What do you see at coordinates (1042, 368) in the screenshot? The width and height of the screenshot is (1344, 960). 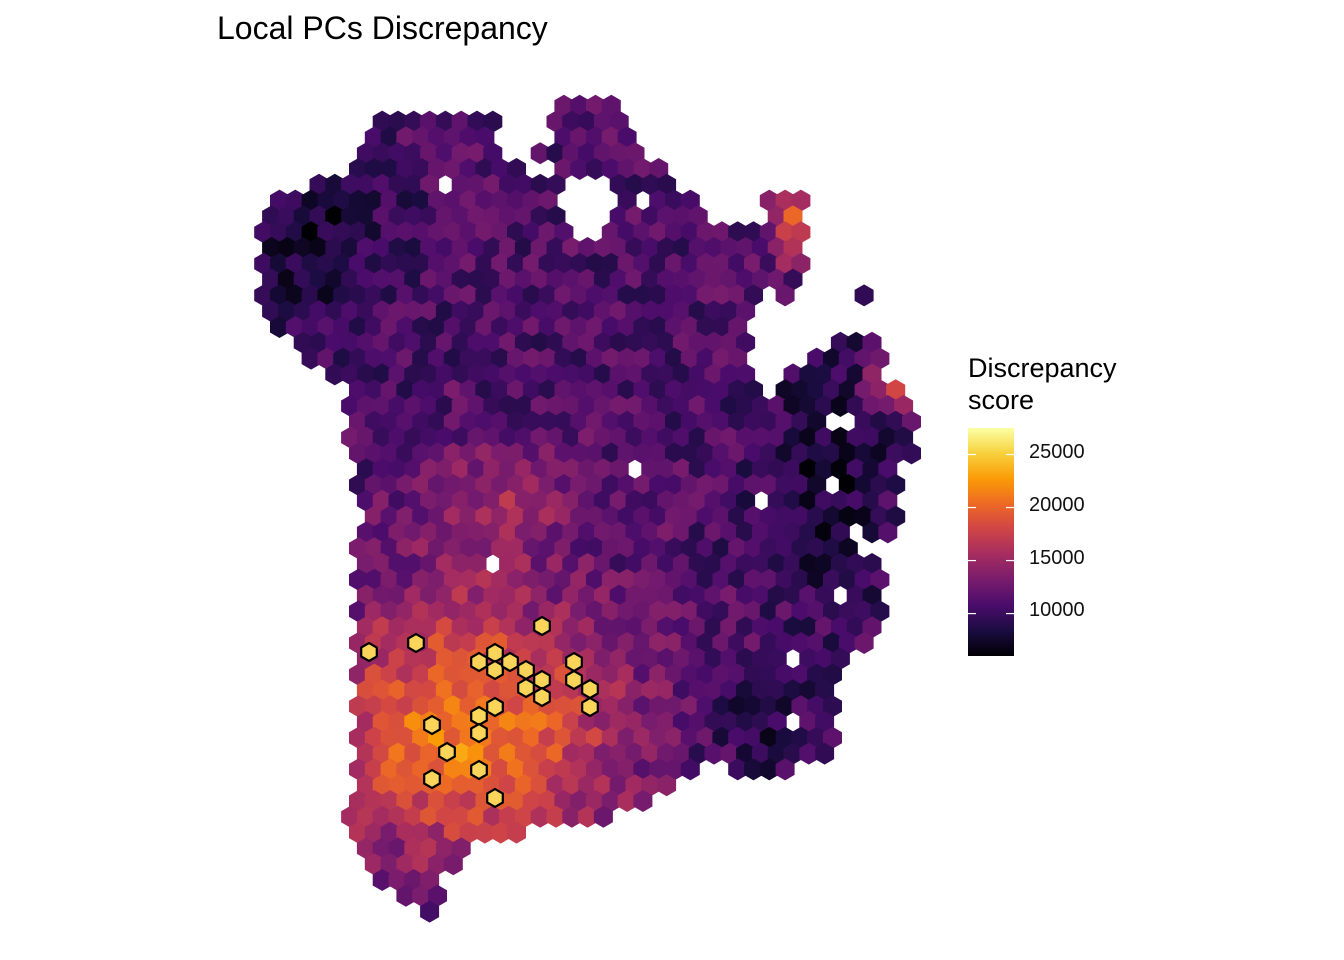 I see `legend-title-line1: Discrepancy` at bounding box center [1042, 368].